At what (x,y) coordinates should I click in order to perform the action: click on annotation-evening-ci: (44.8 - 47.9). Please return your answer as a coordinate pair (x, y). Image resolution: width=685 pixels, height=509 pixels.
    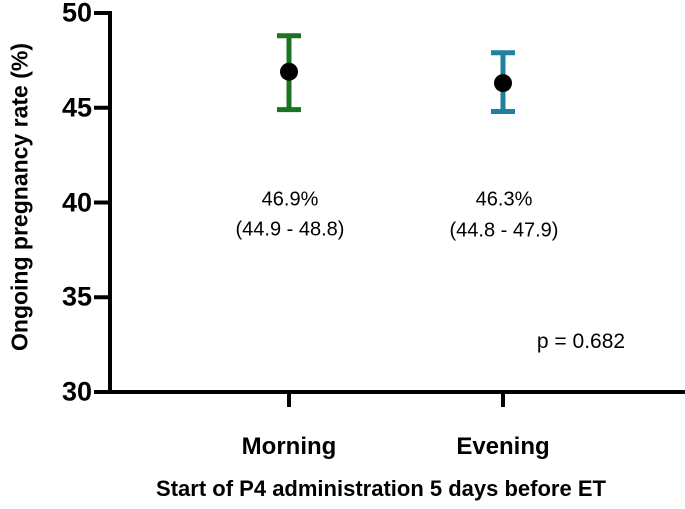
    Looking at the image, I should click on (504, 230).